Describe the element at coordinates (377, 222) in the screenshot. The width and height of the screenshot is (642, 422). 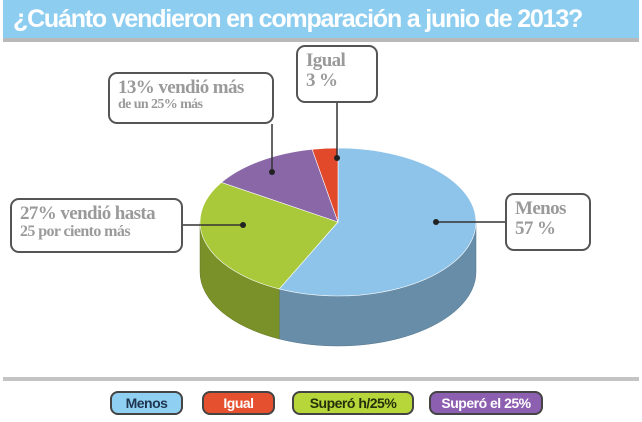
I see `pie-slice-menos` at that location.